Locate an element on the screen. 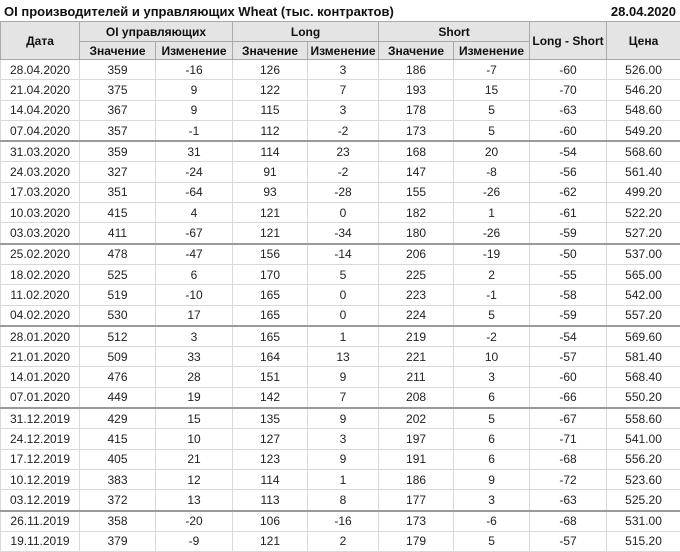 Image resolution: width=680 pixels, height=552 pixels. price-cell: 558.60 is located at coordinates (643, 418).